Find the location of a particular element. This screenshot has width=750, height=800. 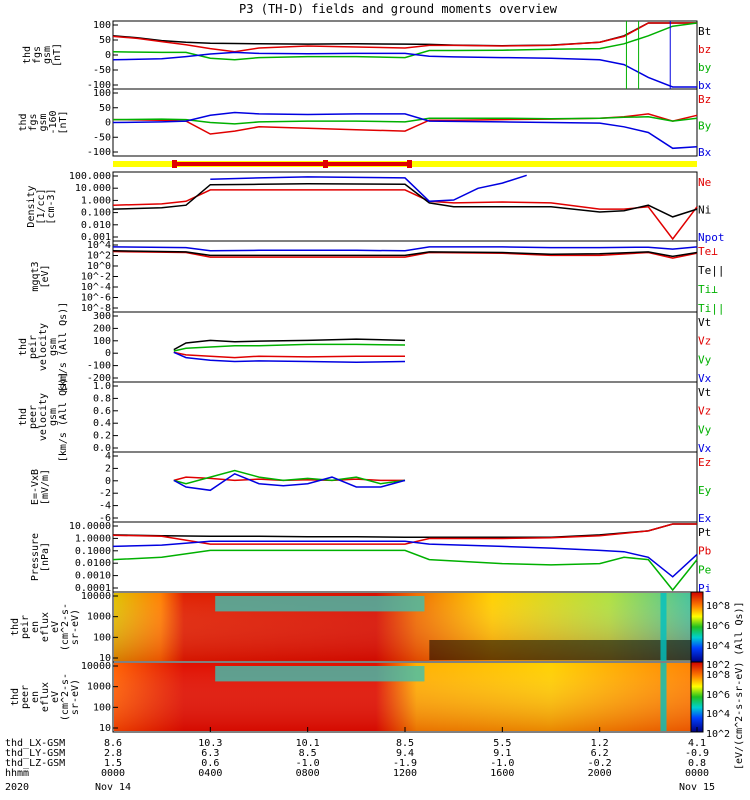

panel-efield: 42 0-2 -4-6 E=-VxB [mV/m] Ez Ey Ex is located at coordinates (371, 488).